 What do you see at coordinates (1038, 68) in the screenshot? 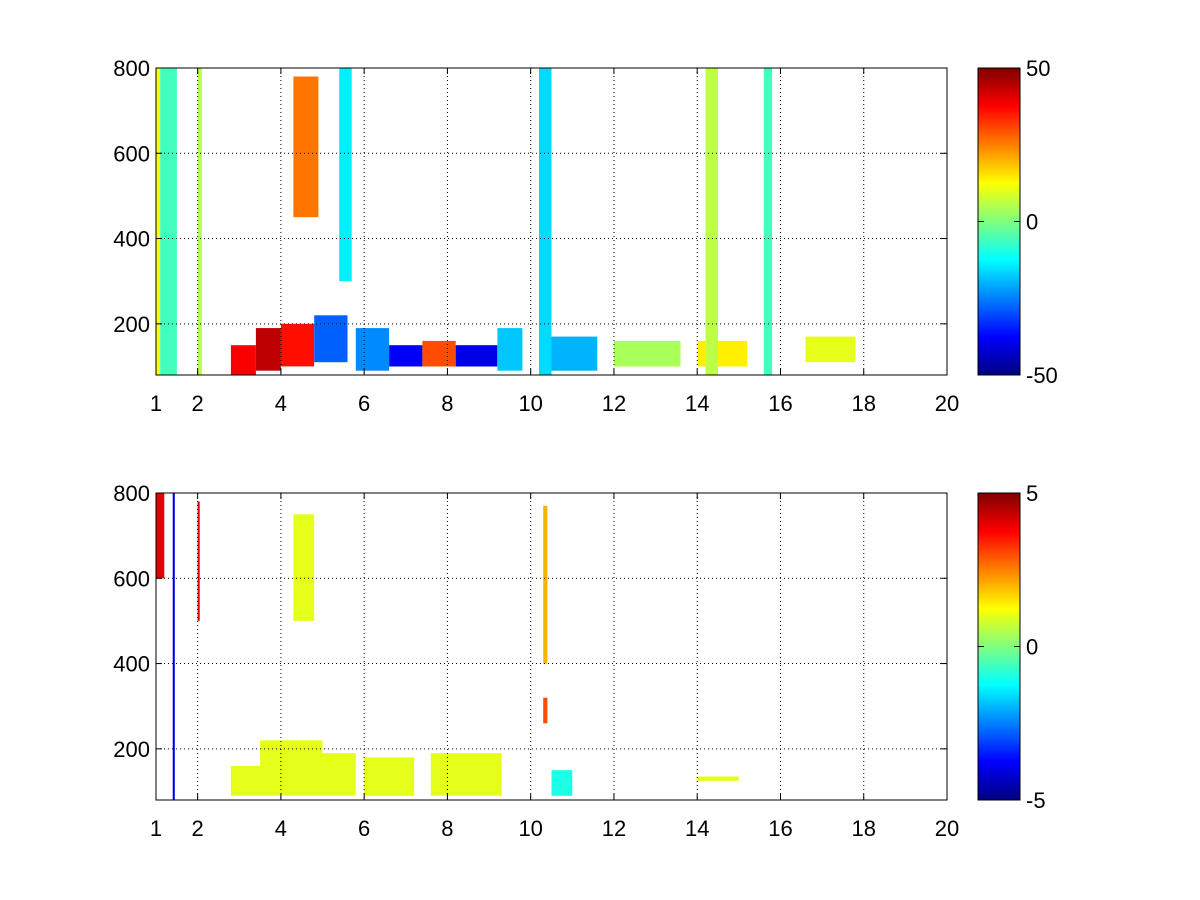
I see `colorbar-tick-label: 50` at bounding box center [1038, 68].